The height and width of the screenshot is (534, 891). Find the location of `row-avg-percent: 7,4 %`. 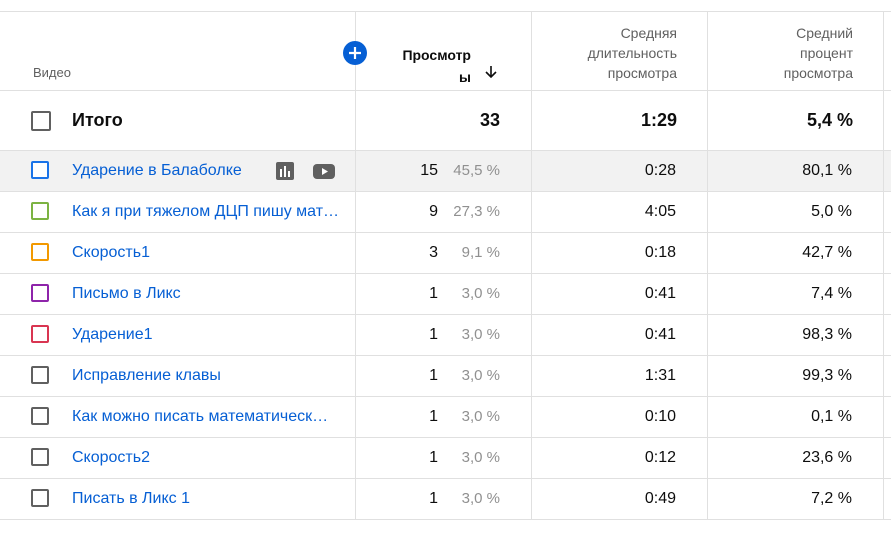

row-avg-percent: 7,4 % is located at coordinates (831, 293).